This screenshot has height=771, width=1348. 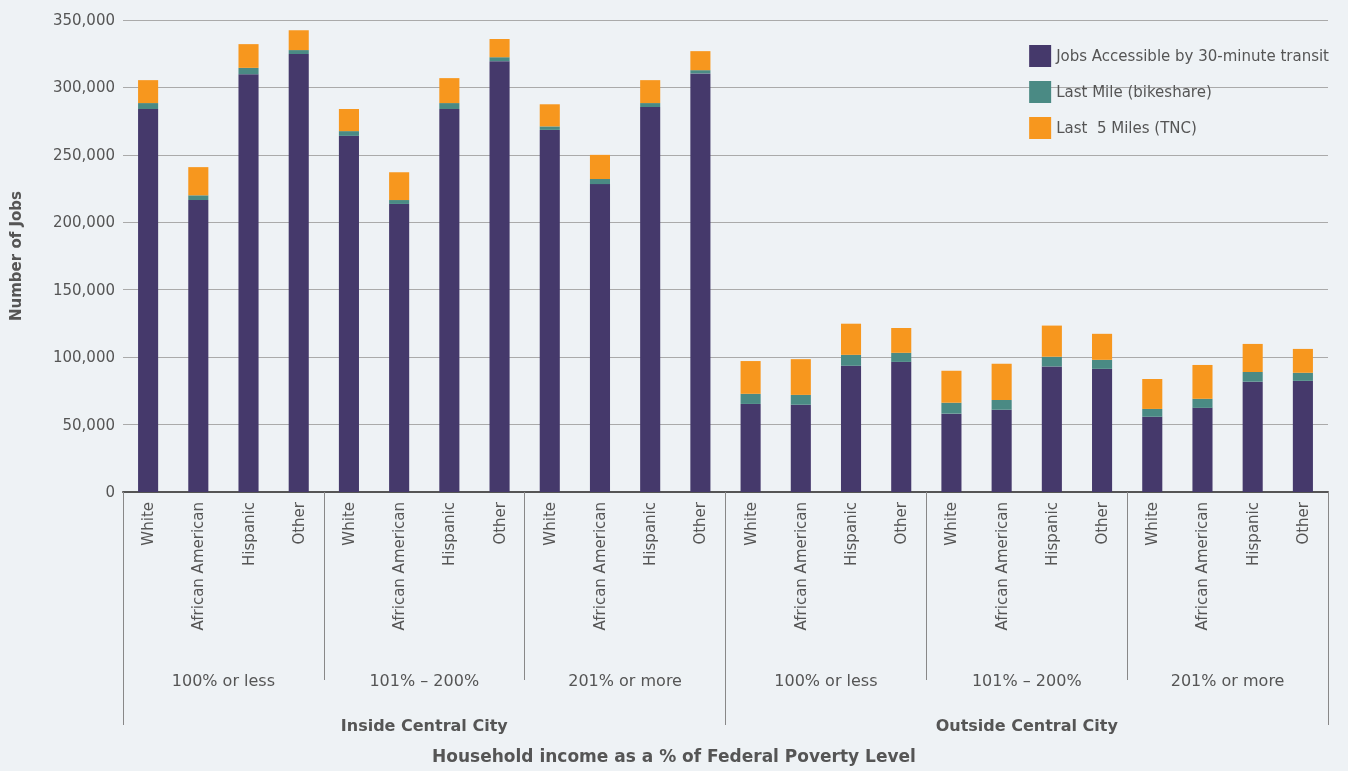 What do you see at coordinates (1027, 725) in the screenshot?
I see `text: Outside Central City` at bounding box center [1027, 725].